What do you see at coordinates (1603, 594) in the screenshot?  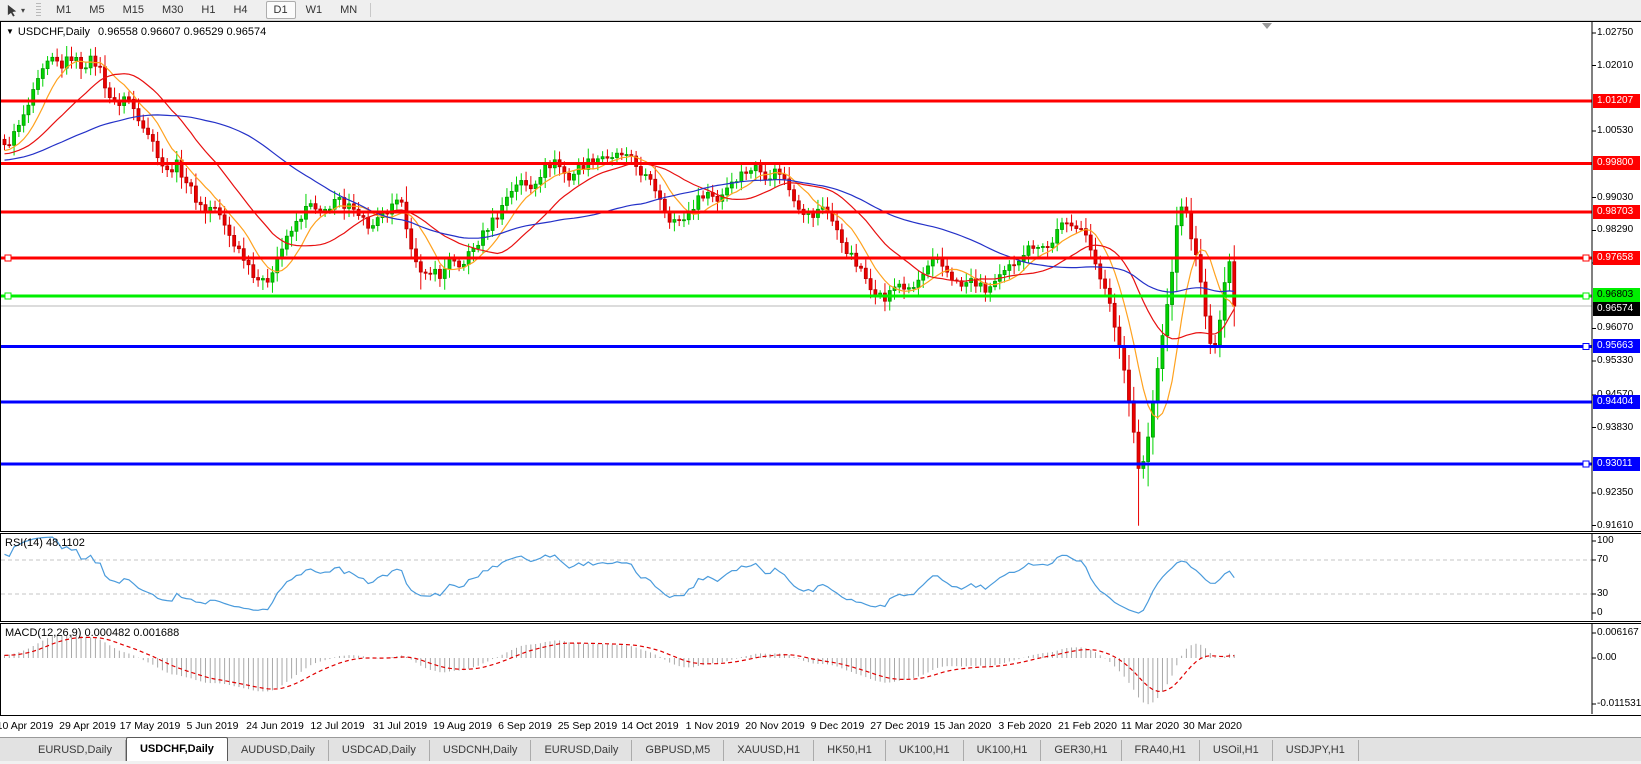 I see `indicator-tick-label: 30` at bounding box center [1603, 594].